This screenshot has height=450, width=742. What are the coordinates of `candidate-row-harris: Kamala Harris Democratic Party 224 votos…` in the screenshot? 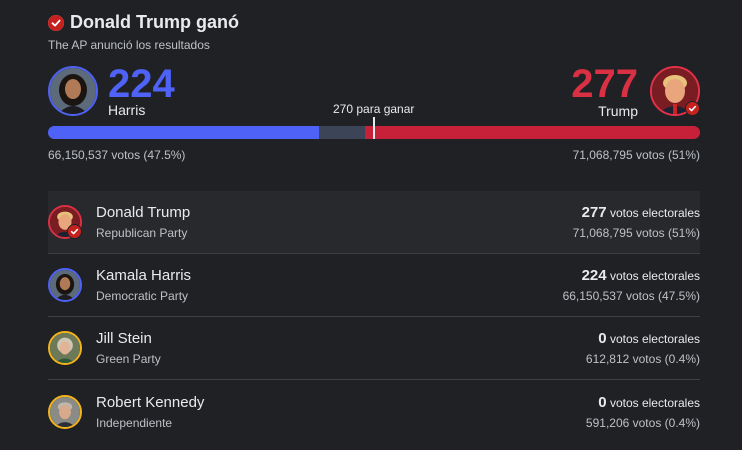 It's located at (374, 285).